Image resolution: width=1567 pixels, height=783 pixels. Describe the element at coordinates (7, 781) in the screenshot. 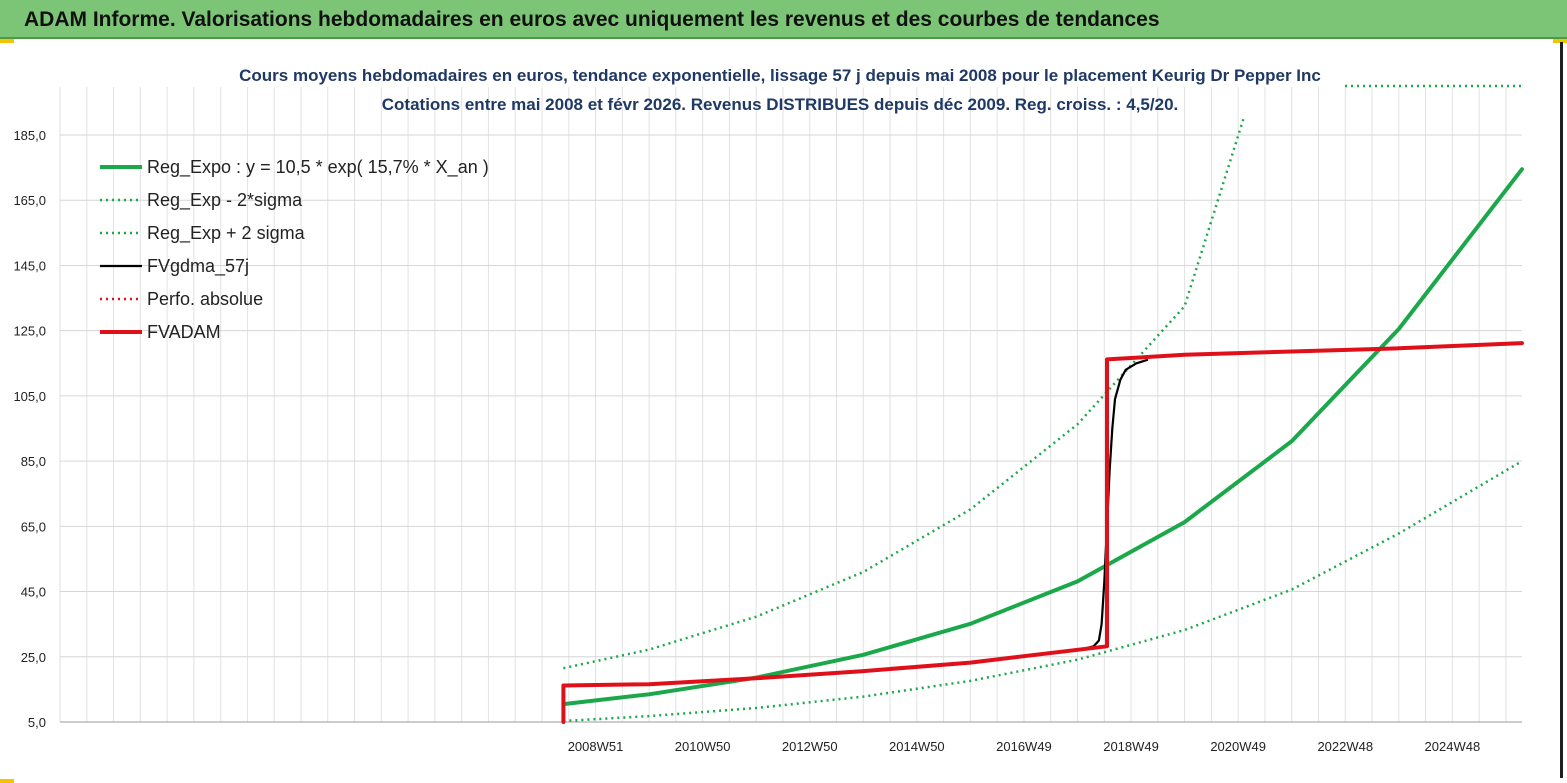

I see `corner-mark-bottom-left` at that location.